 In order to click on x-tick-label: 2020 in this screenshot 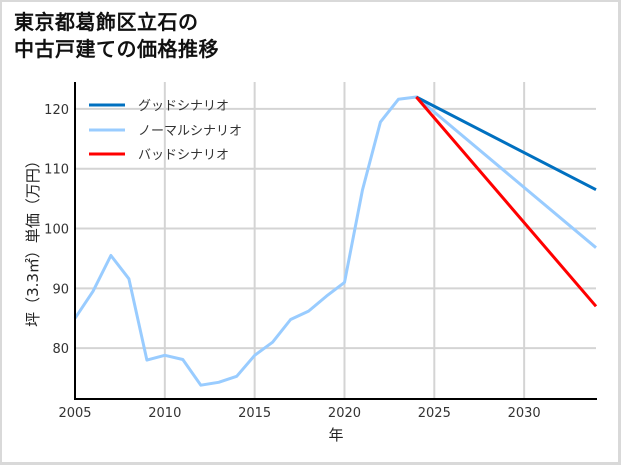, I will do `click(344, 413)`.